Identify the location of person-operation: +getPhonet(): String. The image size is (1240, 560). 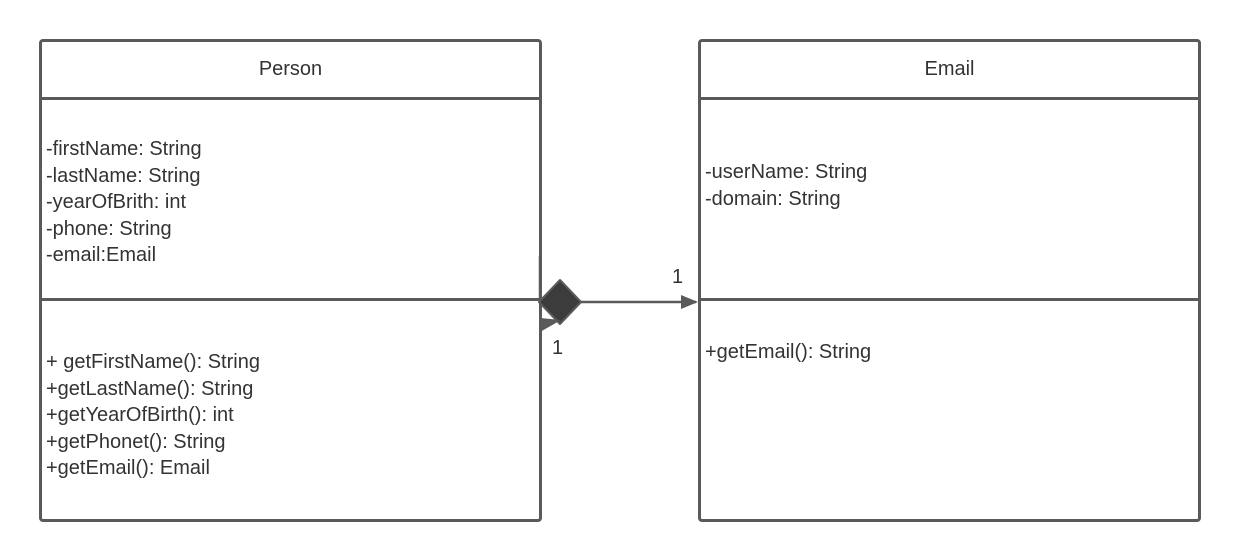
(136, 441).